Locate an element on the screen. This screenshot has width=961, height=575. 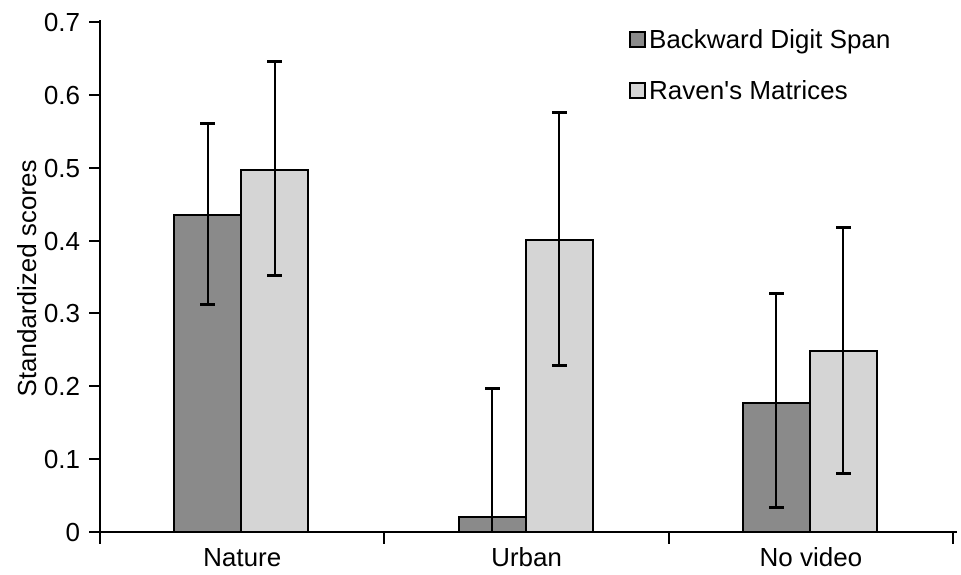
legend-label-ravens-matrices: Raven's Matrices is located at coordinates (748, 89).